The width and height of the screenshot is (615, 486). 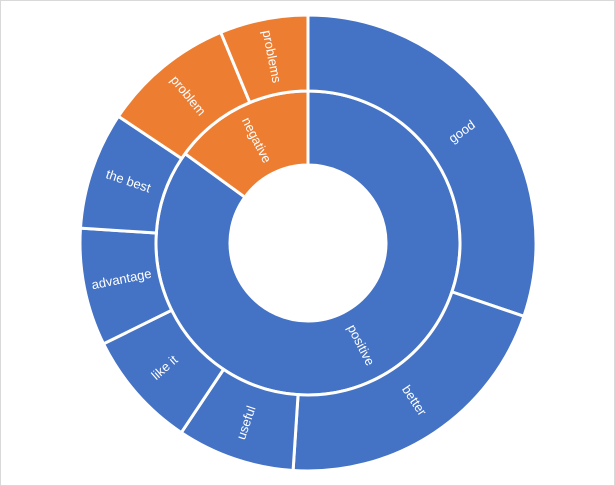 I want to click on outer-segment-problems, so click(x=264, y=59).